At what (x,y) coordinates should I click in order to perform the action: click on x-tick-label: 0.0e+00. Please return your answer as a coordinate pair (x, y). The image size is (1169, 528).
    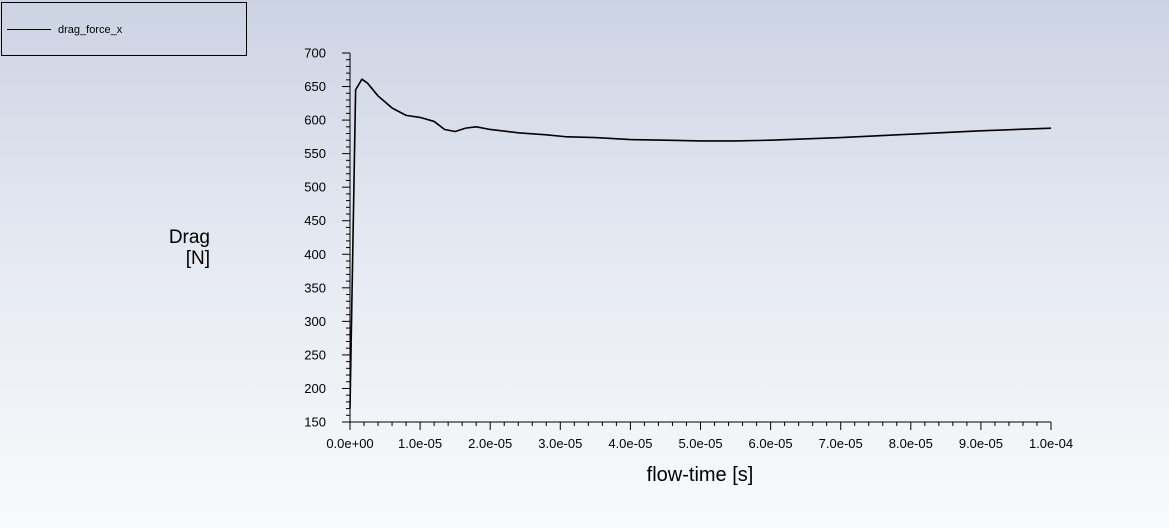
    Looking at the image, I should click on (349, 443).